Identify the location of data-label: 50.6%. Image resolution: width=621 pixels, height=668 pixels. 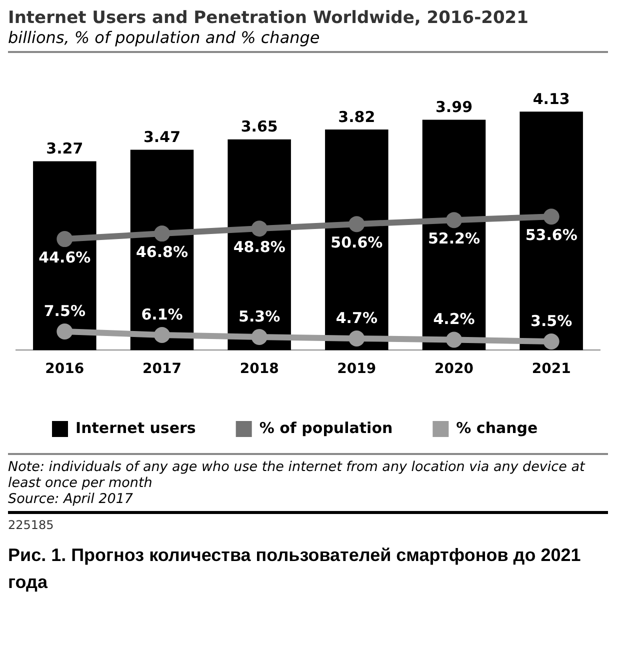
(356, 242).